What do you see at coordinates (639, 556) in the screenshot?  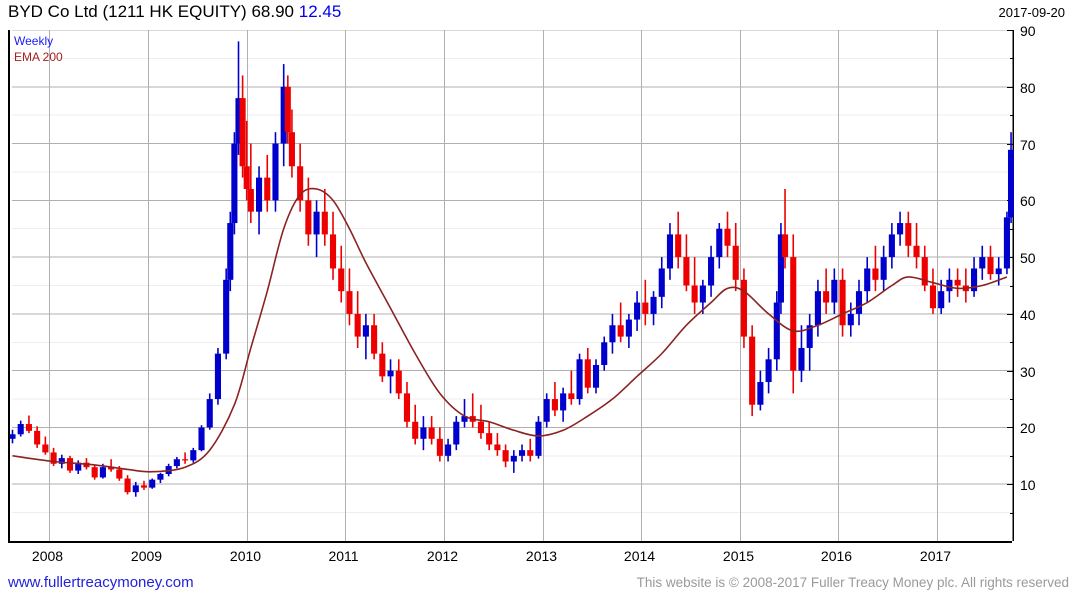 I see `x-axis-tick-2014: 2014` at bounding box center [639, 556].